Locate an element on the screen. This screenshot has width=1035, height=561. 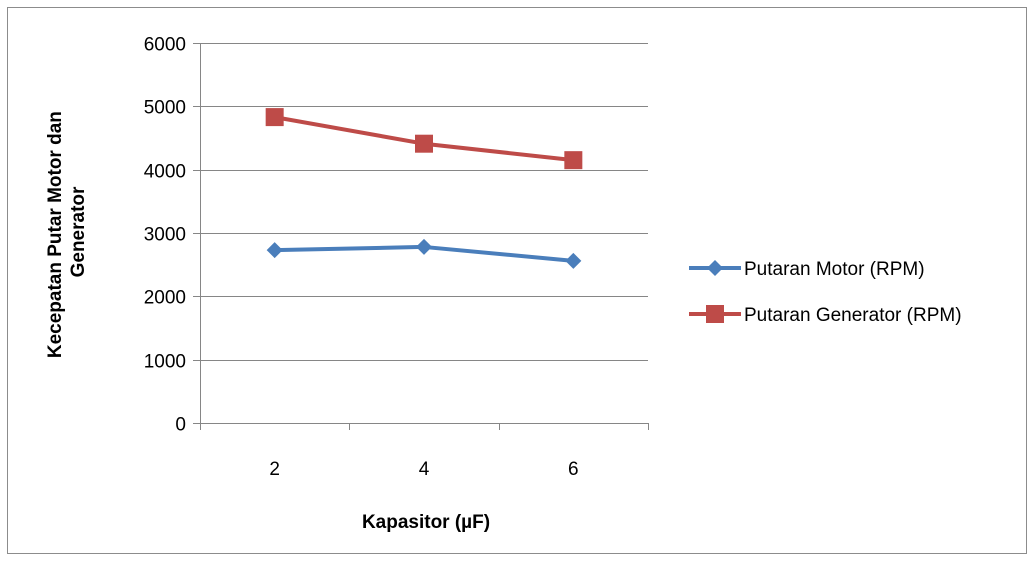
x-tick-label: 6 is located at coordinates (573, 469).